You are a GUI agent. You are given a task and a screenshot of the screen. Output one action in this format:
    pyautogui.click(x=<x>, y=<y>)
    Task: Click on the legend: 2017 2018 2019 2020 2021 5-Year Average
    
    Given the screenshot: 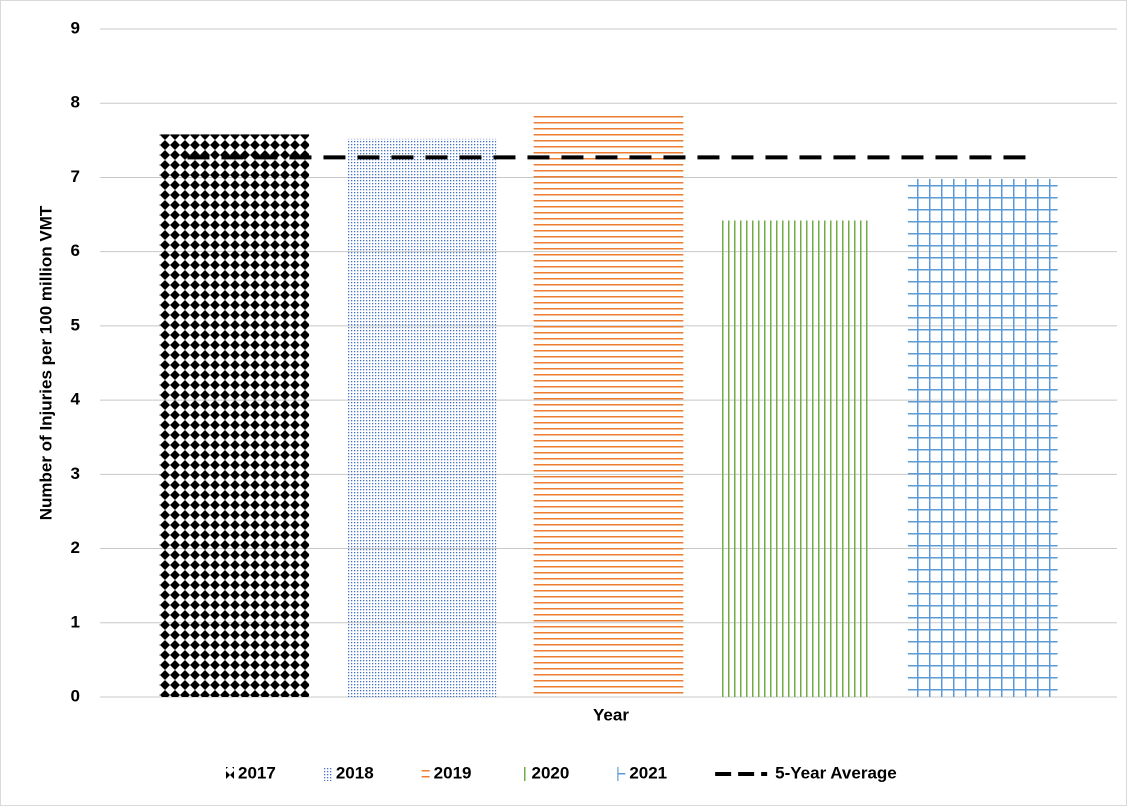 What is the action you would take?
    pyautogui.click(x=561, y=772)
    